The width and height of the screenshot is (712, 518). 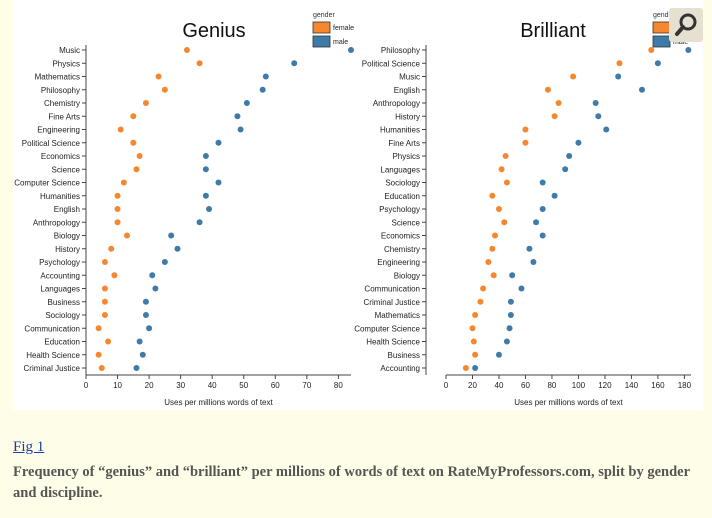 I want to click on category-label: Communication, so click(x=52, y=328).